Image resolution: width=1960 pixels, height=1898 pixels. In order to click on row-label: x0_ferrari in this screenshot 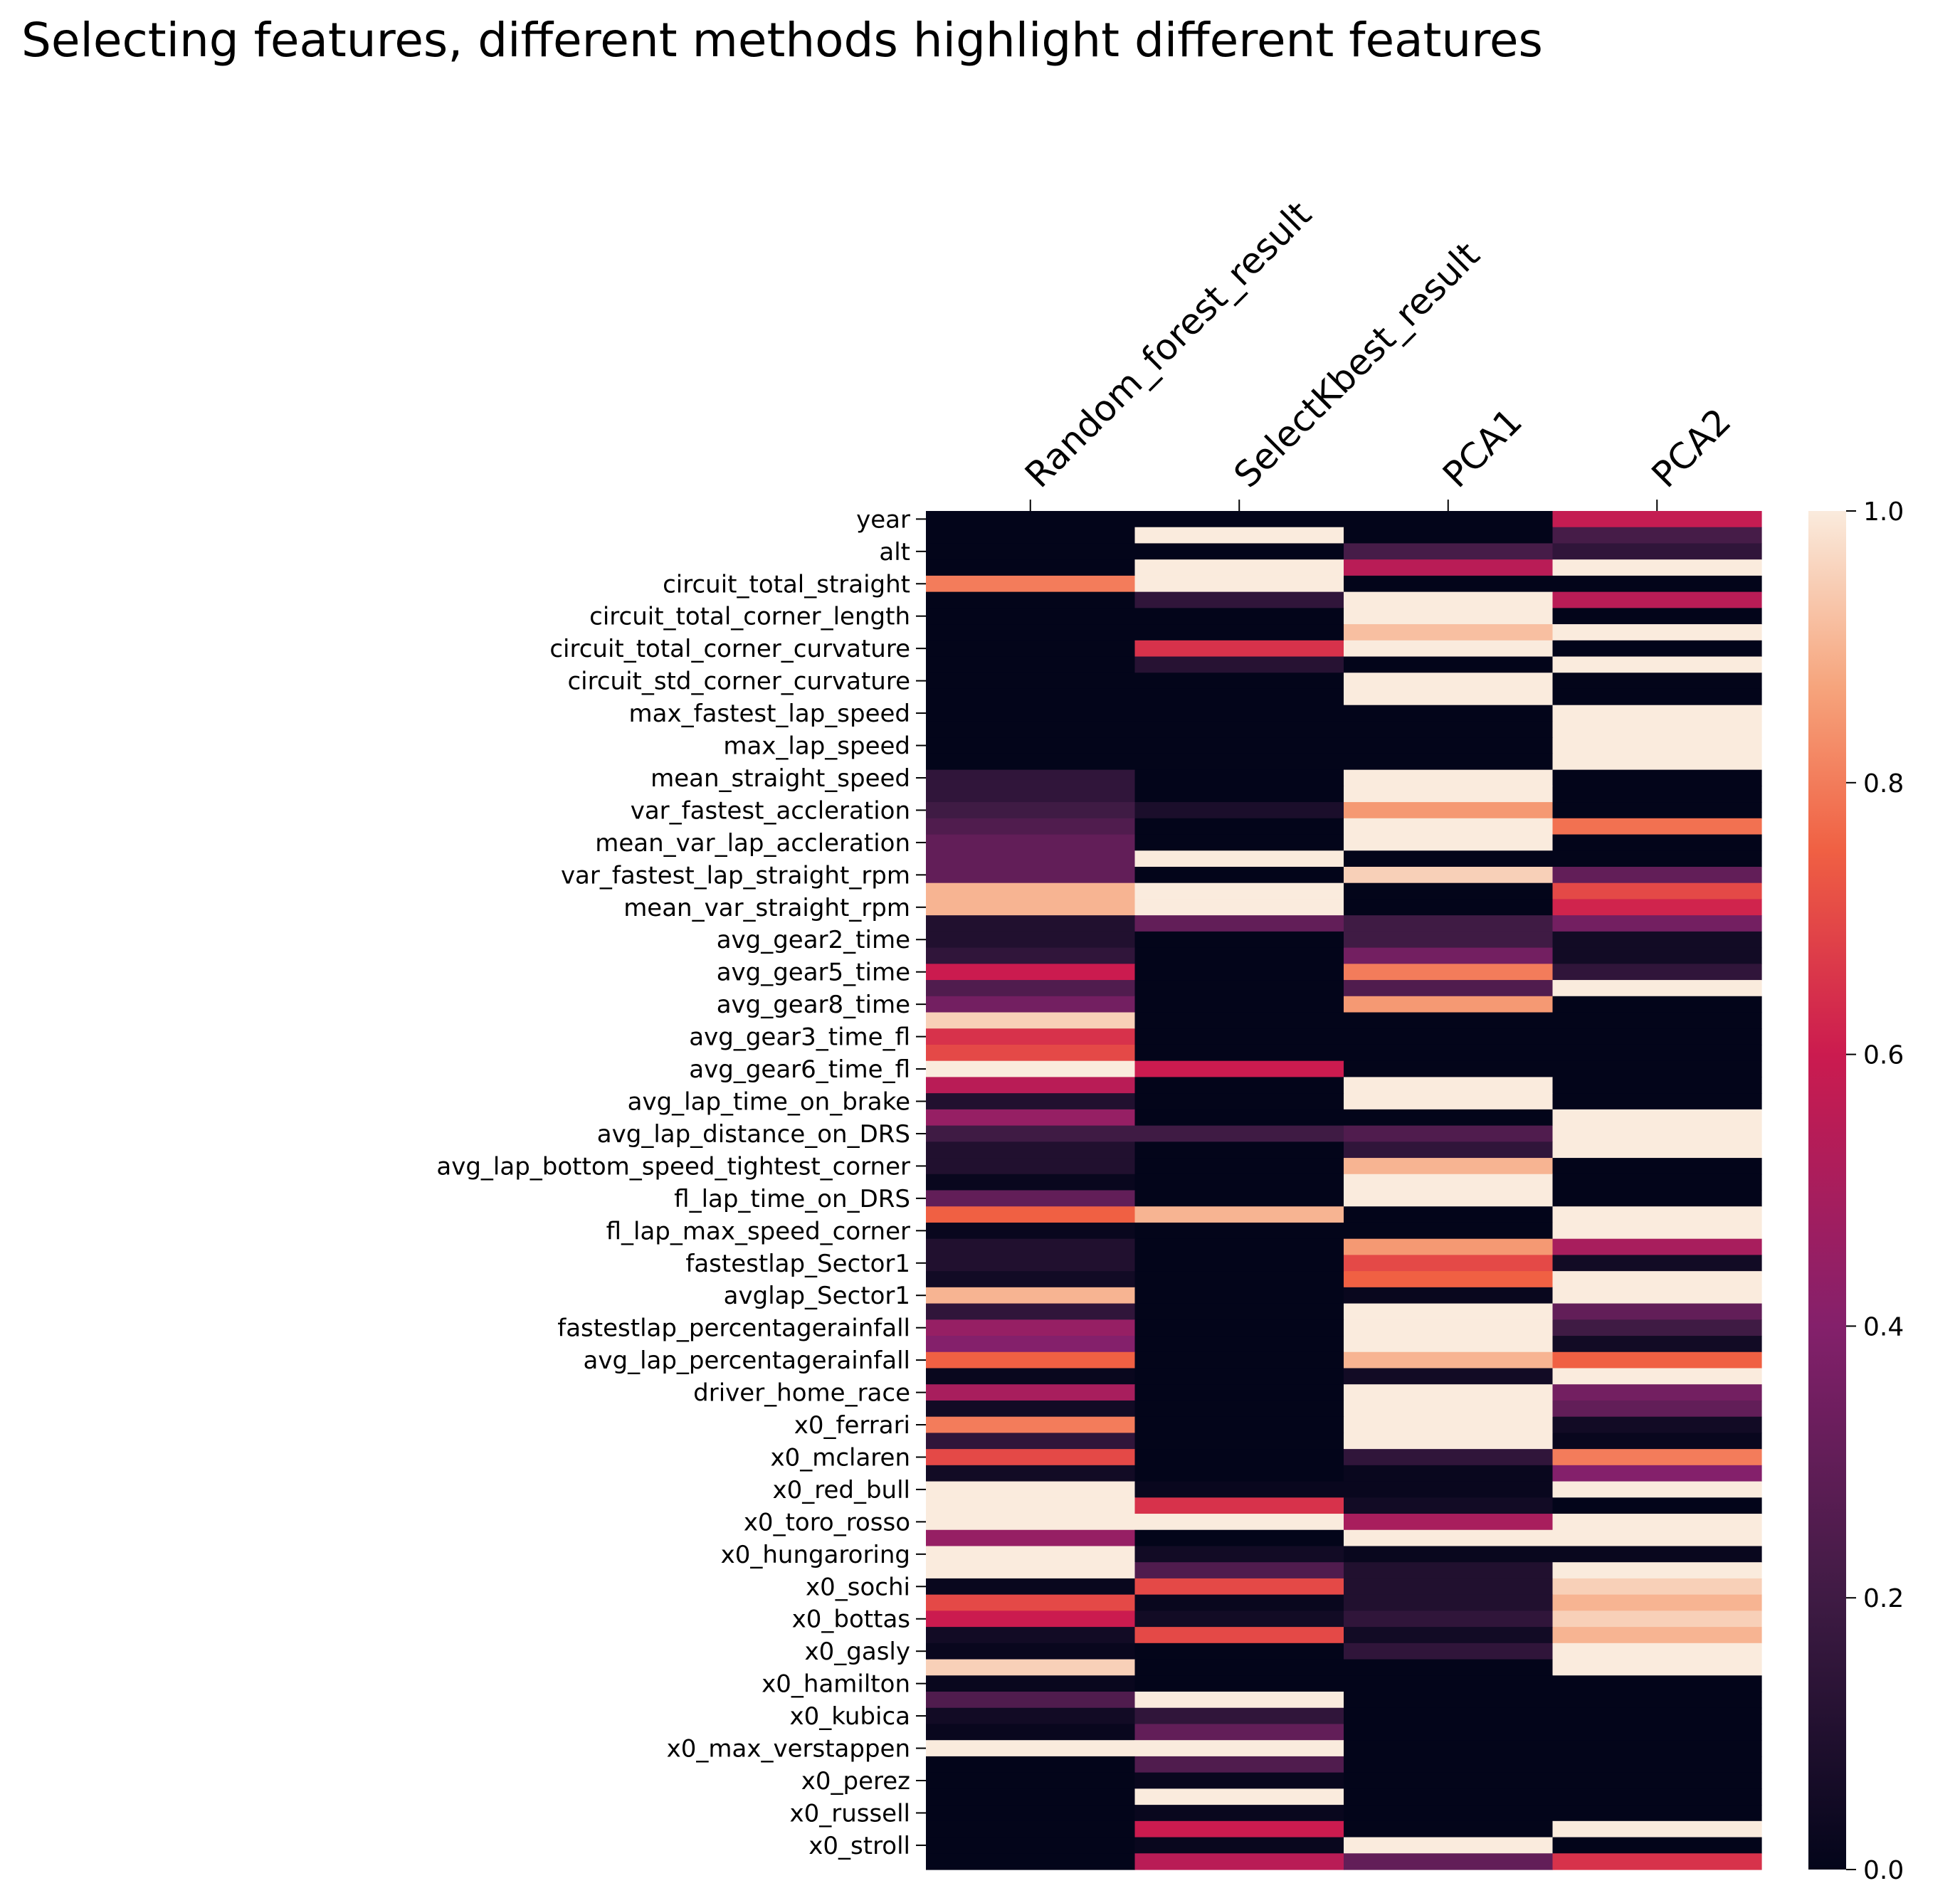, I will do `click(852, 1425)`.